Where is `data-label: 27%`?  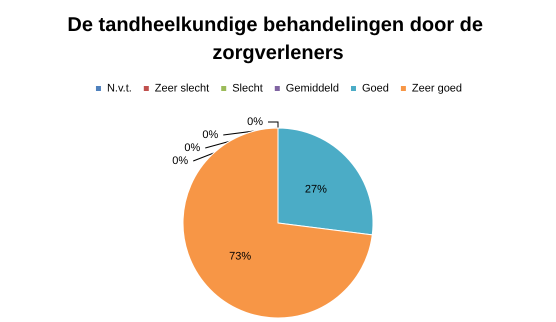
data-label: 27% is located at coordinates (316, 190).